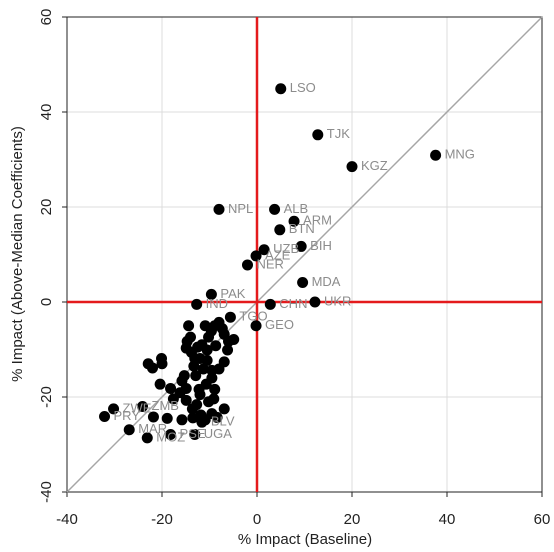 The width and height of the screenshot is (554, 552). What do you see at coordinates (152, 428) in the screenshot?
I see `point-label: MAR` at bounding box center [152, 428].